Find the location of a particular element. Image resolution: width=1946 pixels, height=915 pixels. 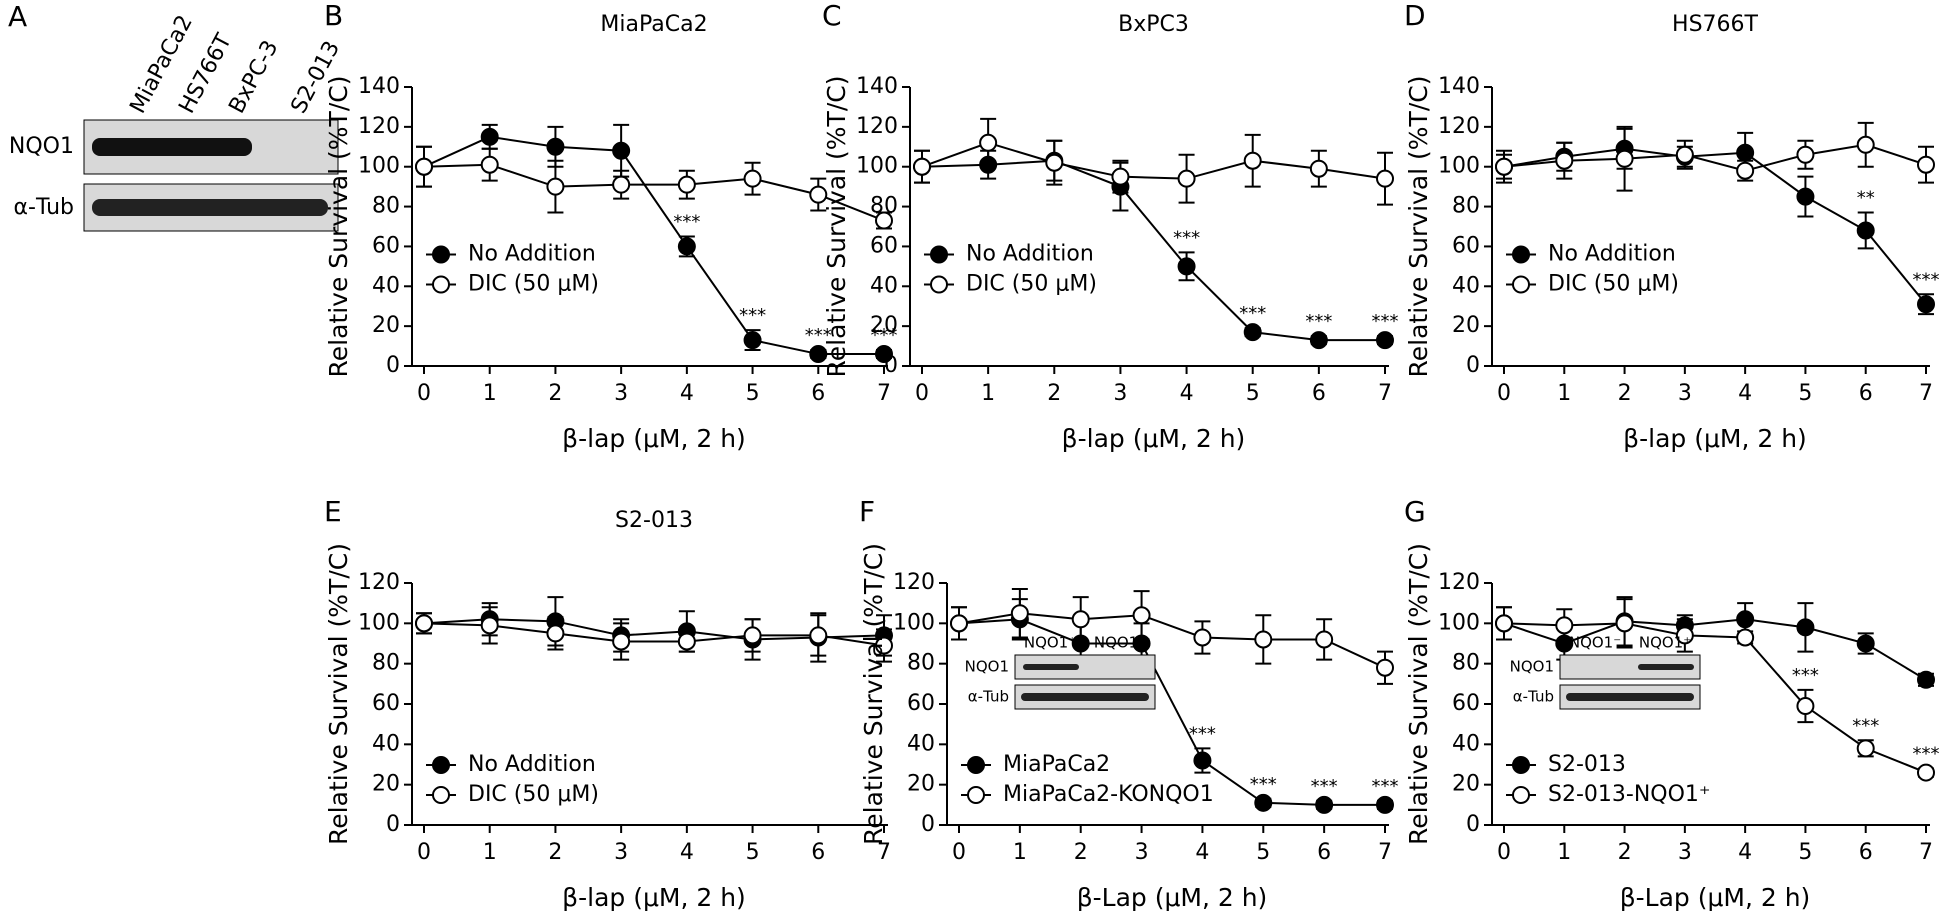

y-tick-label: 20 is located at coordinates (921, 784).